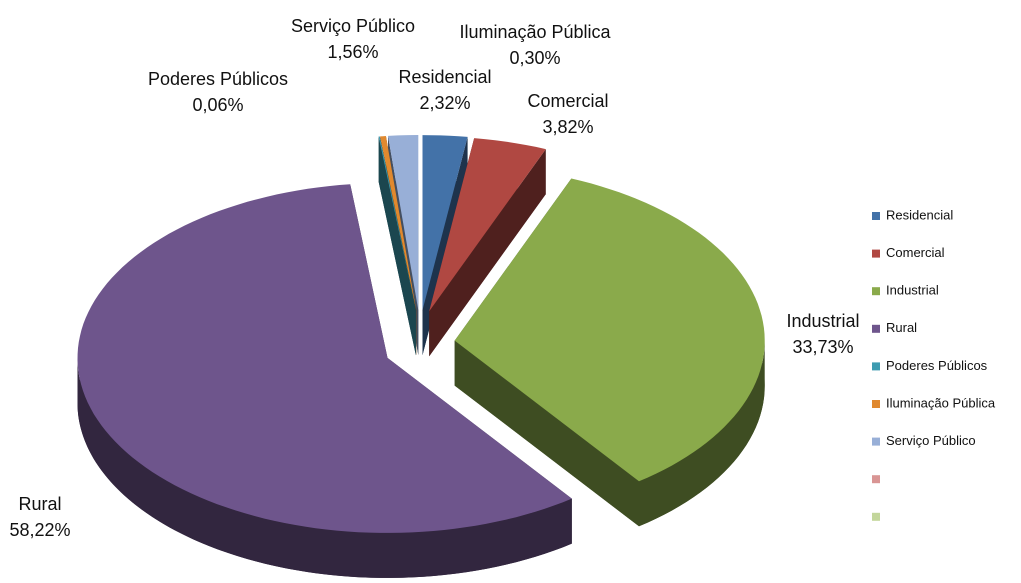 The height and width of the screenshot is (583, 1021). Describe the element at coordinates (567, 127) in the screenshot. I see `data-label: 3,82%` at that location.